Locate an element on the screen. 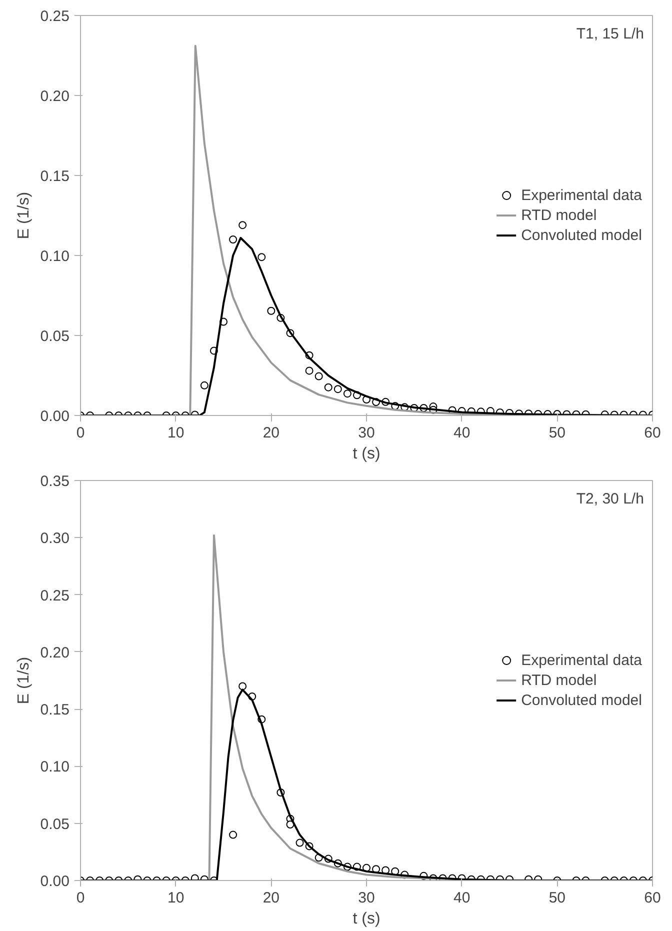 This screenshot has height=931, width=672. annotation: T1, 15 L/h is located at coordinates (610, 34).